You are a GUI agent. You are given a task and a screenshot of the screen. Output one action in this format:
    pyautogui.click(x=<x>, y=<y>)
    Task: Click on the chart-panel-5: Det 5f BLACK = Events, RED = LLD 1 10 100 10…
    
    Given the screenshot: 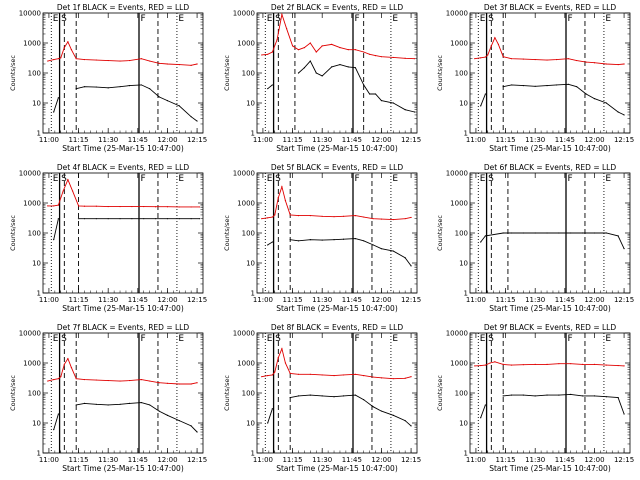 What is the action you would take?
    pyautogui.click(x=322, y=238)
    